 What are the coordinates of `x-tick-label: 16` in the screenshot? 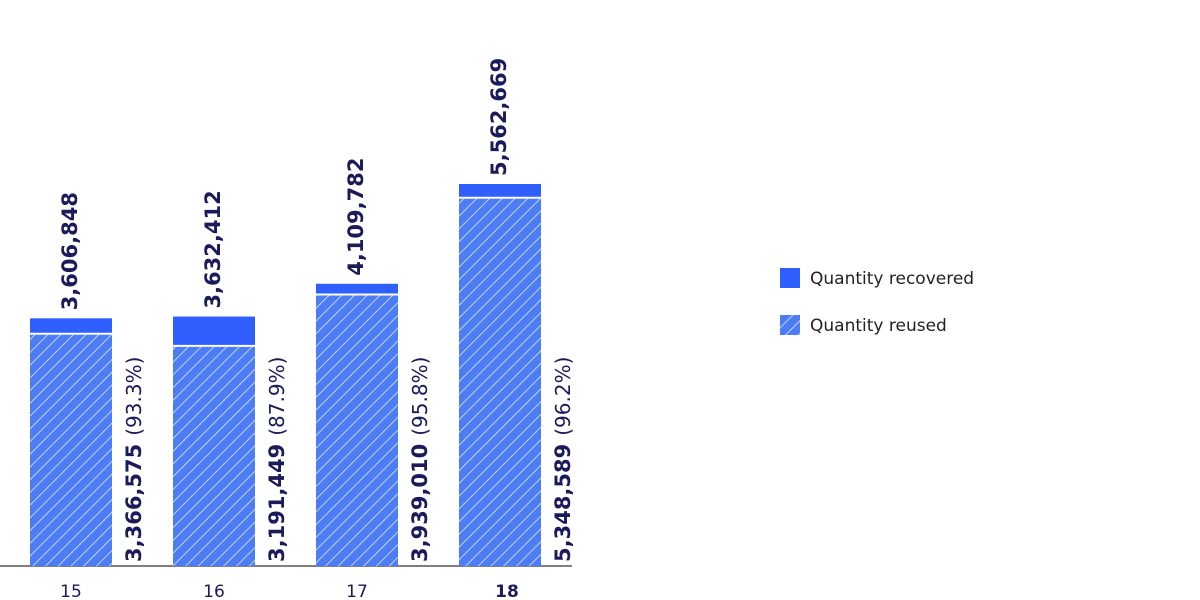 It's located at (214, 591).